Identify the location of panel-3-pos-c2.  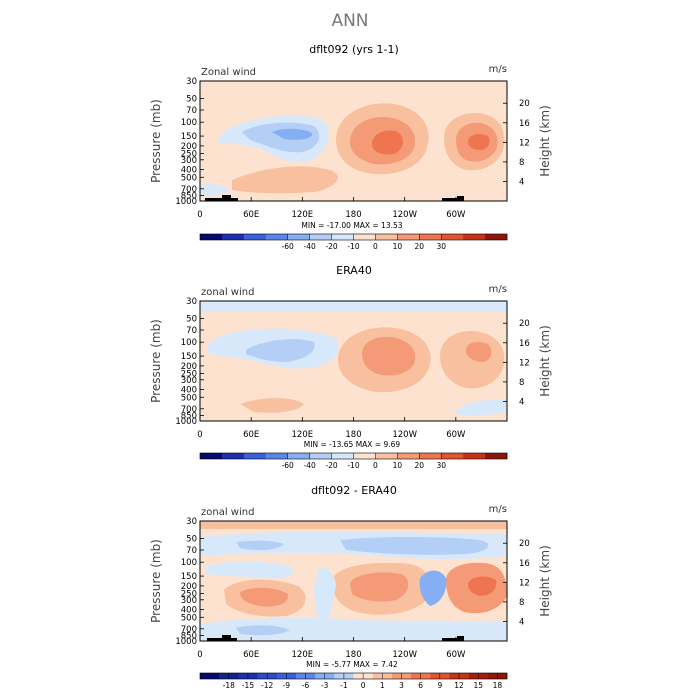
(264, 597).